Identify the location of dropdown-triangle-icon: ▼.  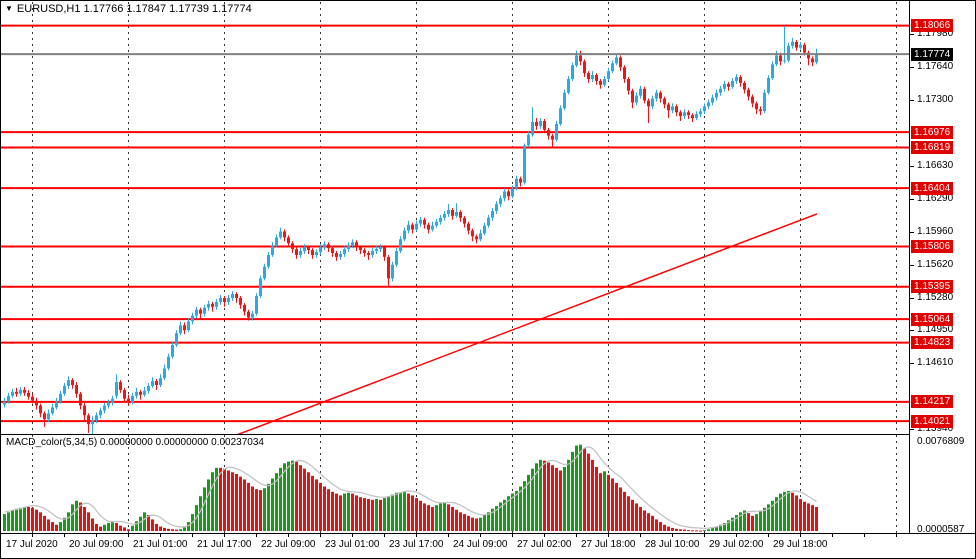
(9, 8).